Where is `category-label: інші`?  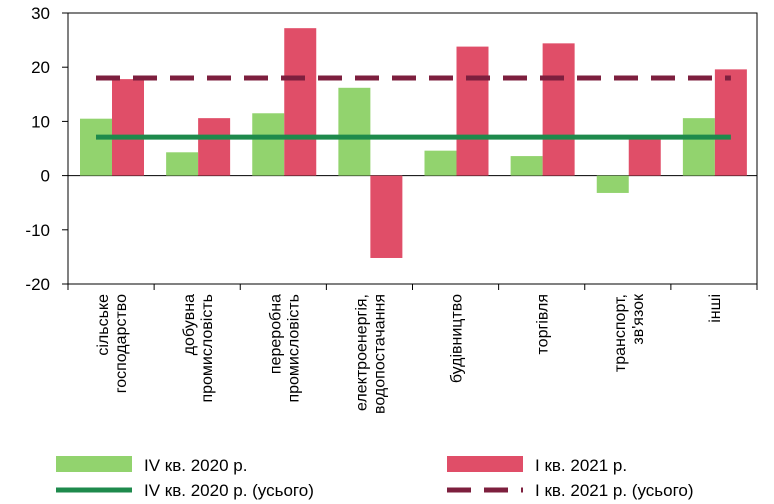
category-label: інші is located at coordinates (715, 308).